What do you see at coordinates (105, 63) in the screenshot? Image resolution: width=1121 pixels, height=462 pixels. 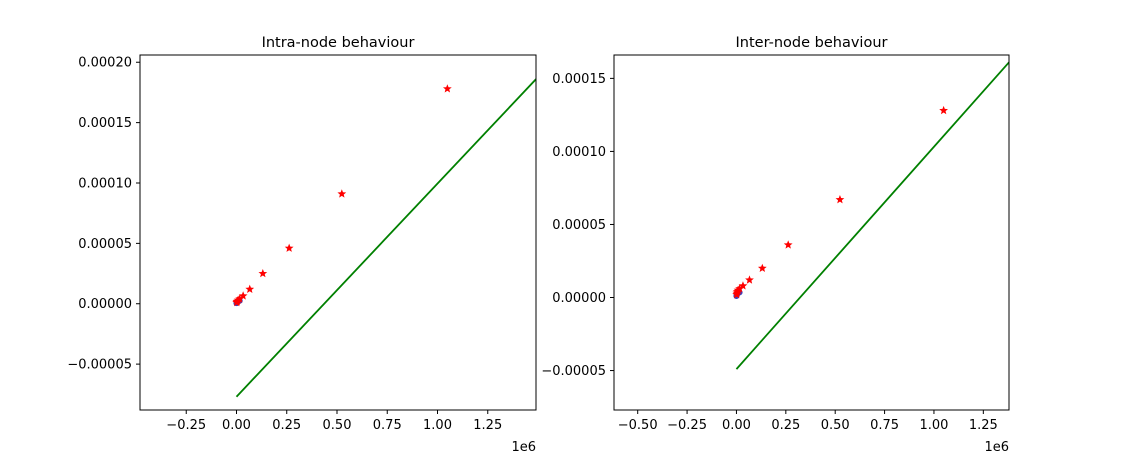 I see `y-tick-label: 0.00020` at bounding box center [105, 63].